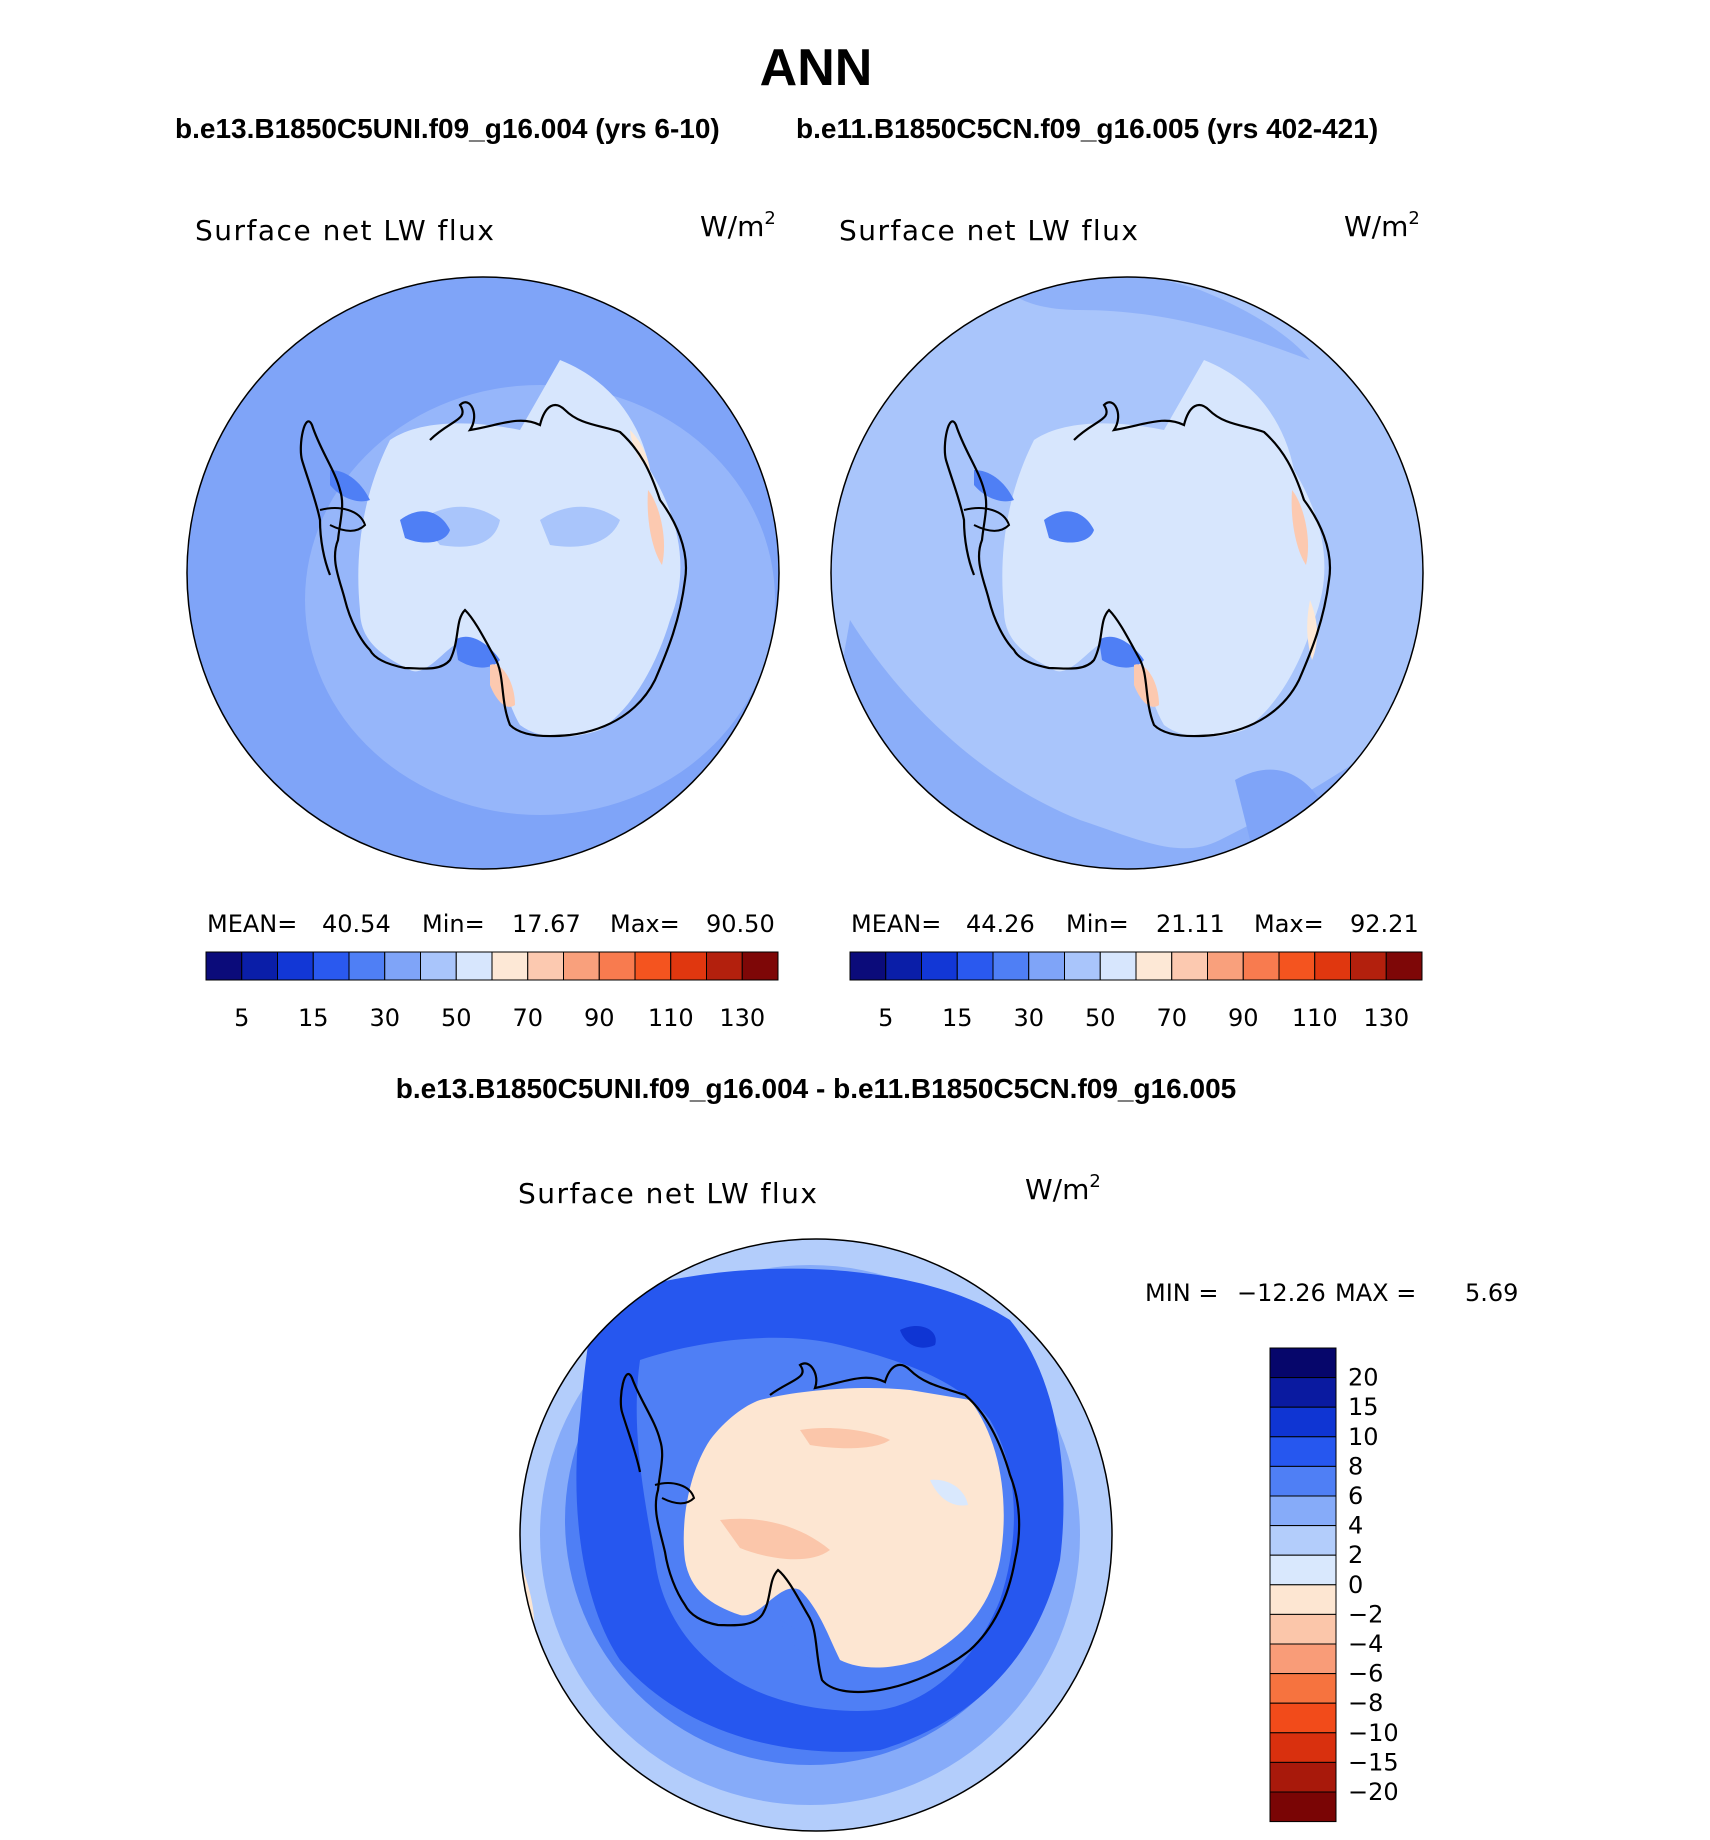  What do you see at coordinates (1365, 1674) in the screenshot?
I see `colorbar-tick-label: −6` at bounding box center [1365, 1674].